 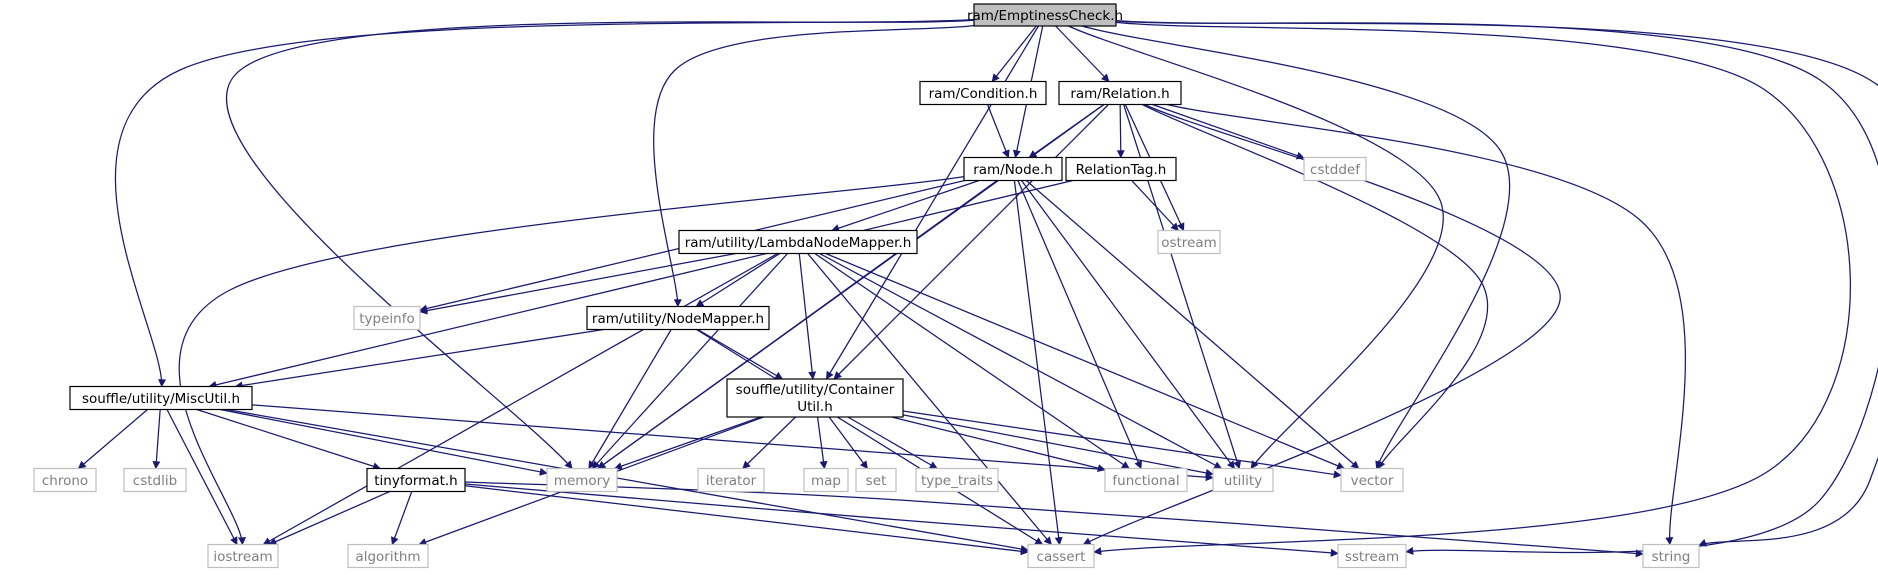 I want to click on node-condition: ram/Condition.h, so click(x=983, y=93).